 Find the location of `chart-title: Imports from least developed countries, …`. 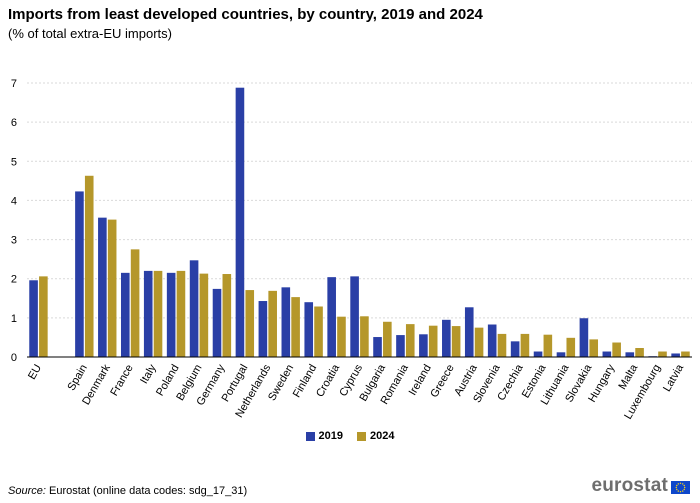

chart-title: Imports from least developed countries, … is located at coordinates (245, 14).